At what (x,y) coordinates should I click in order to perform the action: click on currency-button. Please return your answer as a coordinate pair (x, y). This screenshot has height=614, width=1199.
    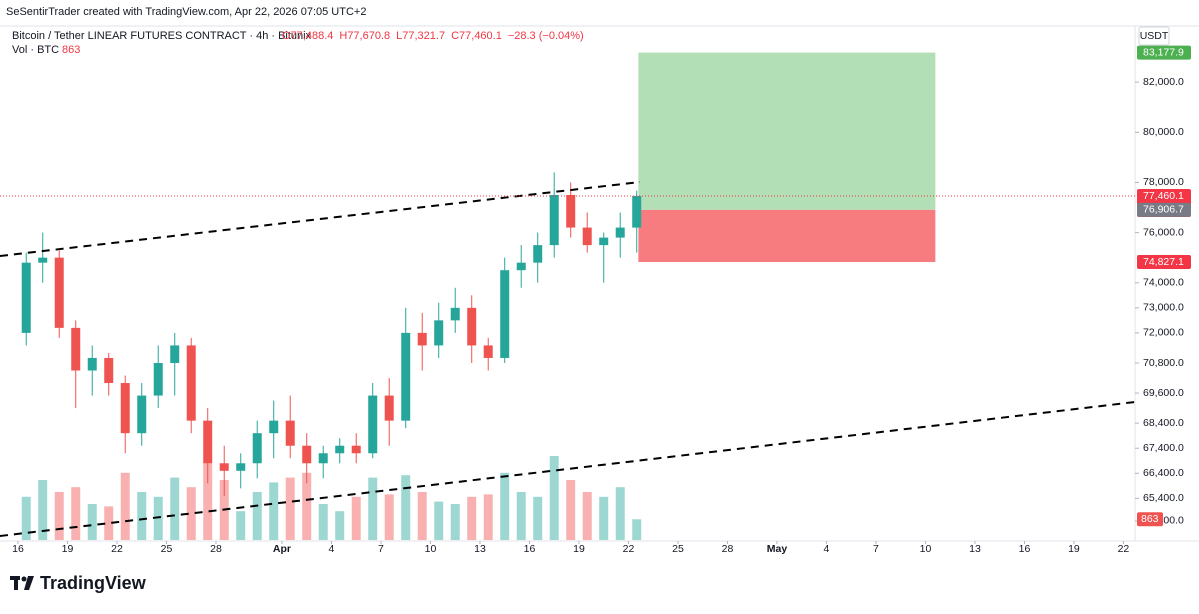
    Looking at the image, I should click on (1154, 36).